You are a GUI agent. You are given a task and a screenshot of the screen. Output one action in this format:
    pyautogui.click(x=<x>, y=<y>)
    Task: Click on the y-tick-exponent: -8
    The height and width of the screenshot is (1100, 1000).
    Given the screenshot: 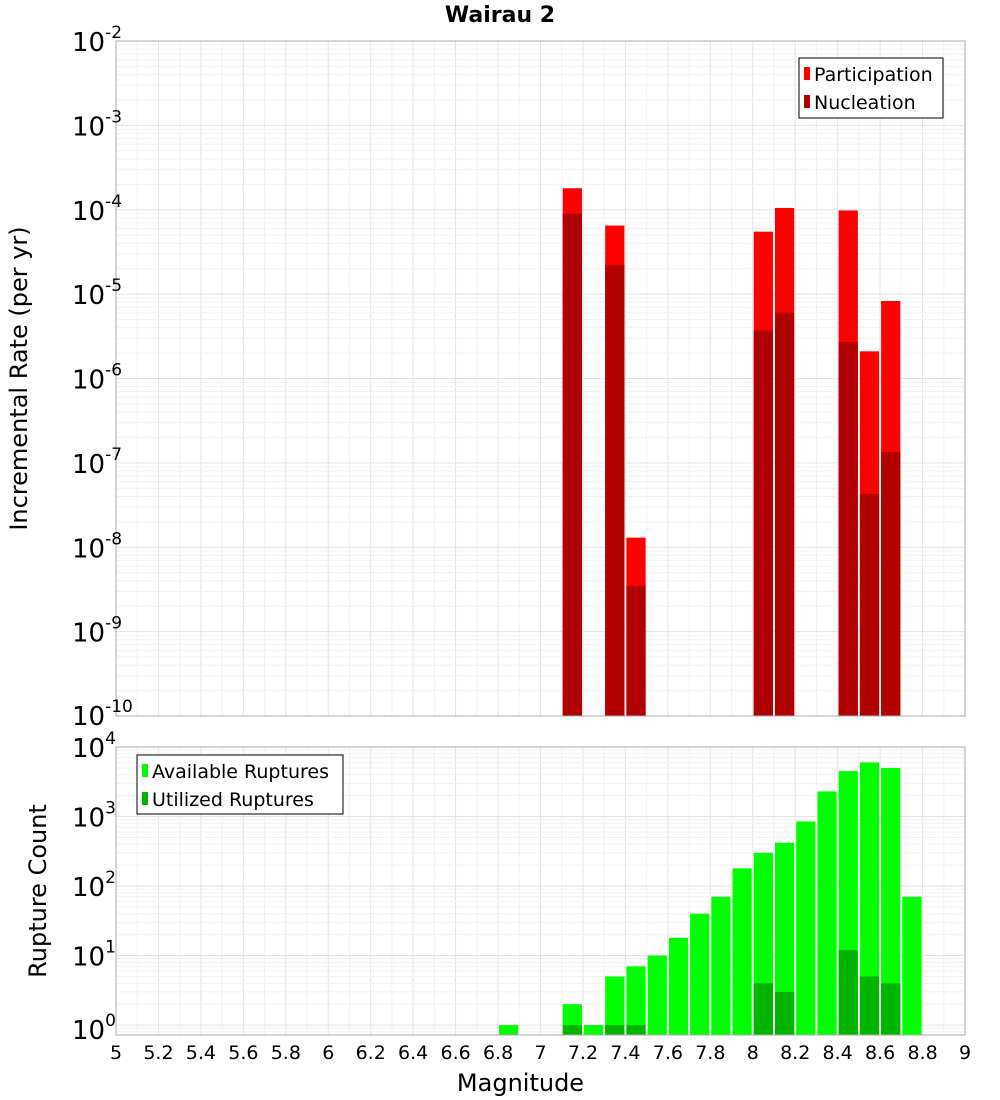 What is the action you would take?
    pyautogui.click(x=113, y=539)
    